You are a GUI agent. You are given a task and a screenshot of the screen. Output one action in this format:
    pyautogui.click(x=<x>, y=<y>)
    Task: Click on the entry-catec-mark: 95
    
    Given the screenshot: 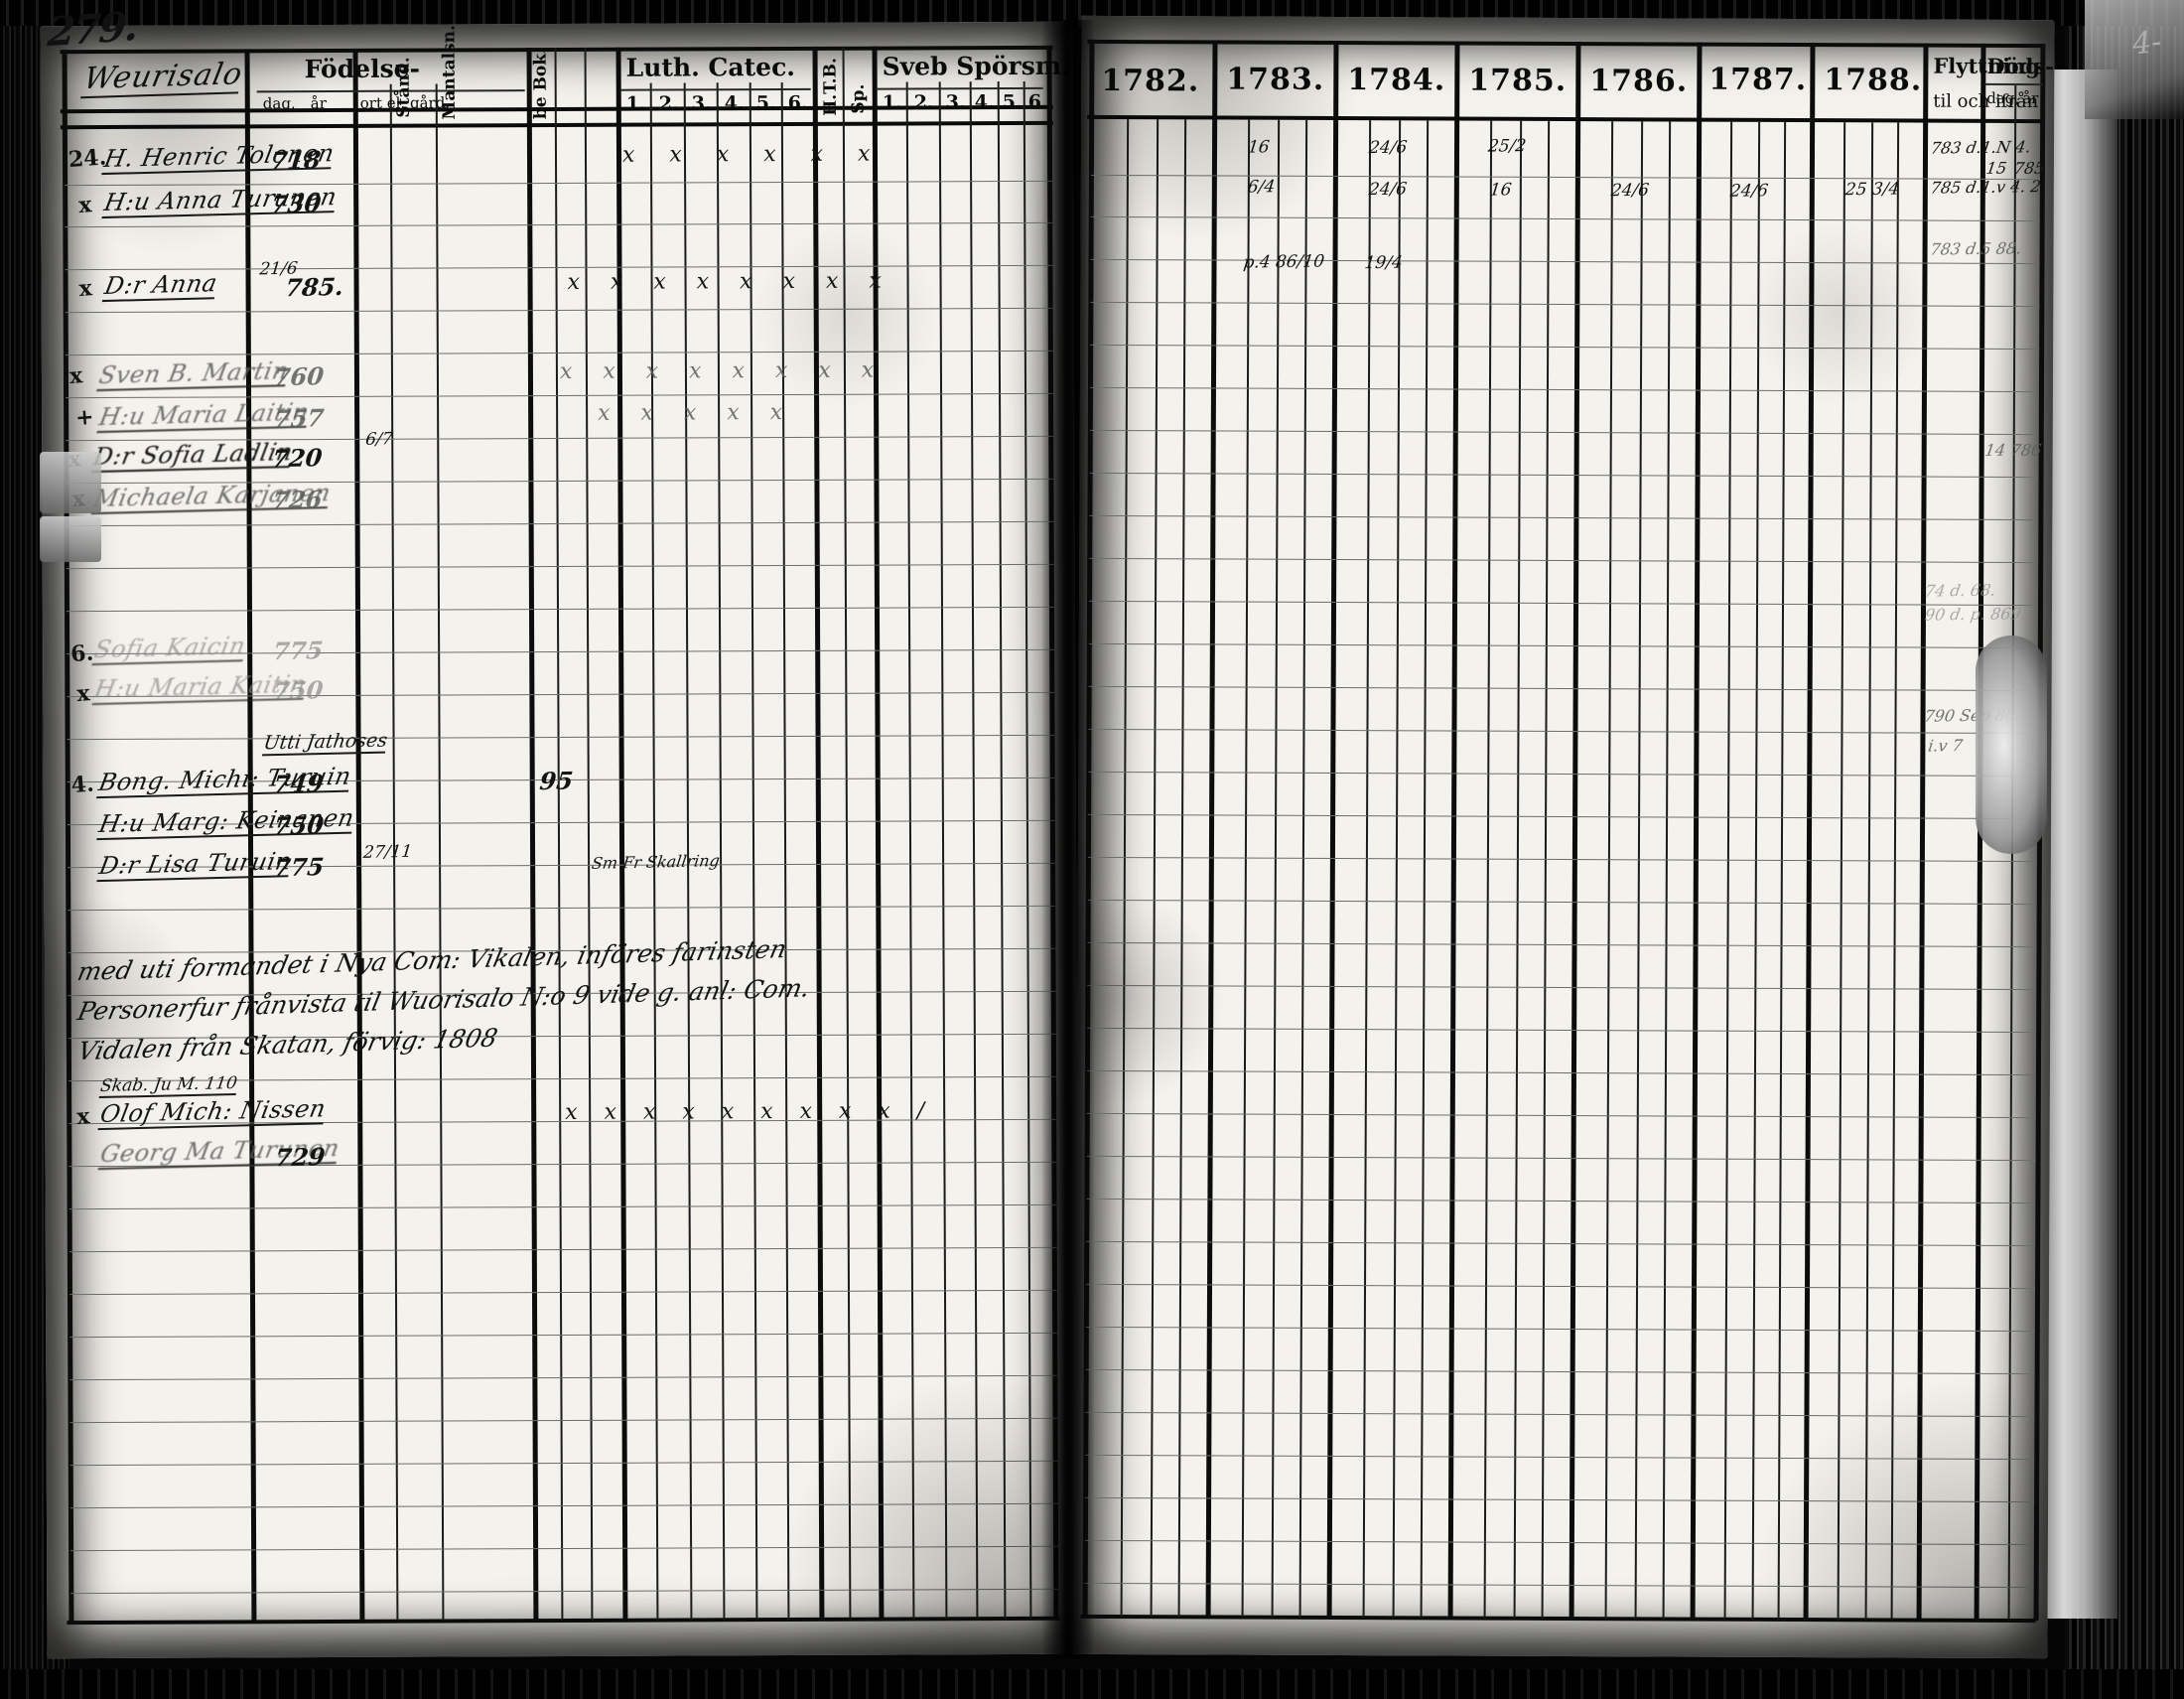 What is the action you would take?
    pyautogui.click(x=556, y=781)
    